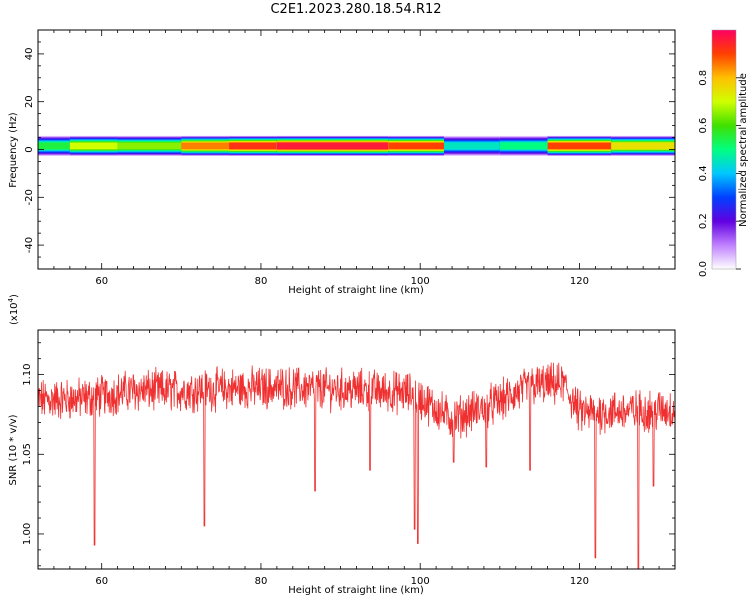  Describe the element at coordinates (703, 78) in the screenshot. I see `colorbar-tick-label: 0.8` at that location.